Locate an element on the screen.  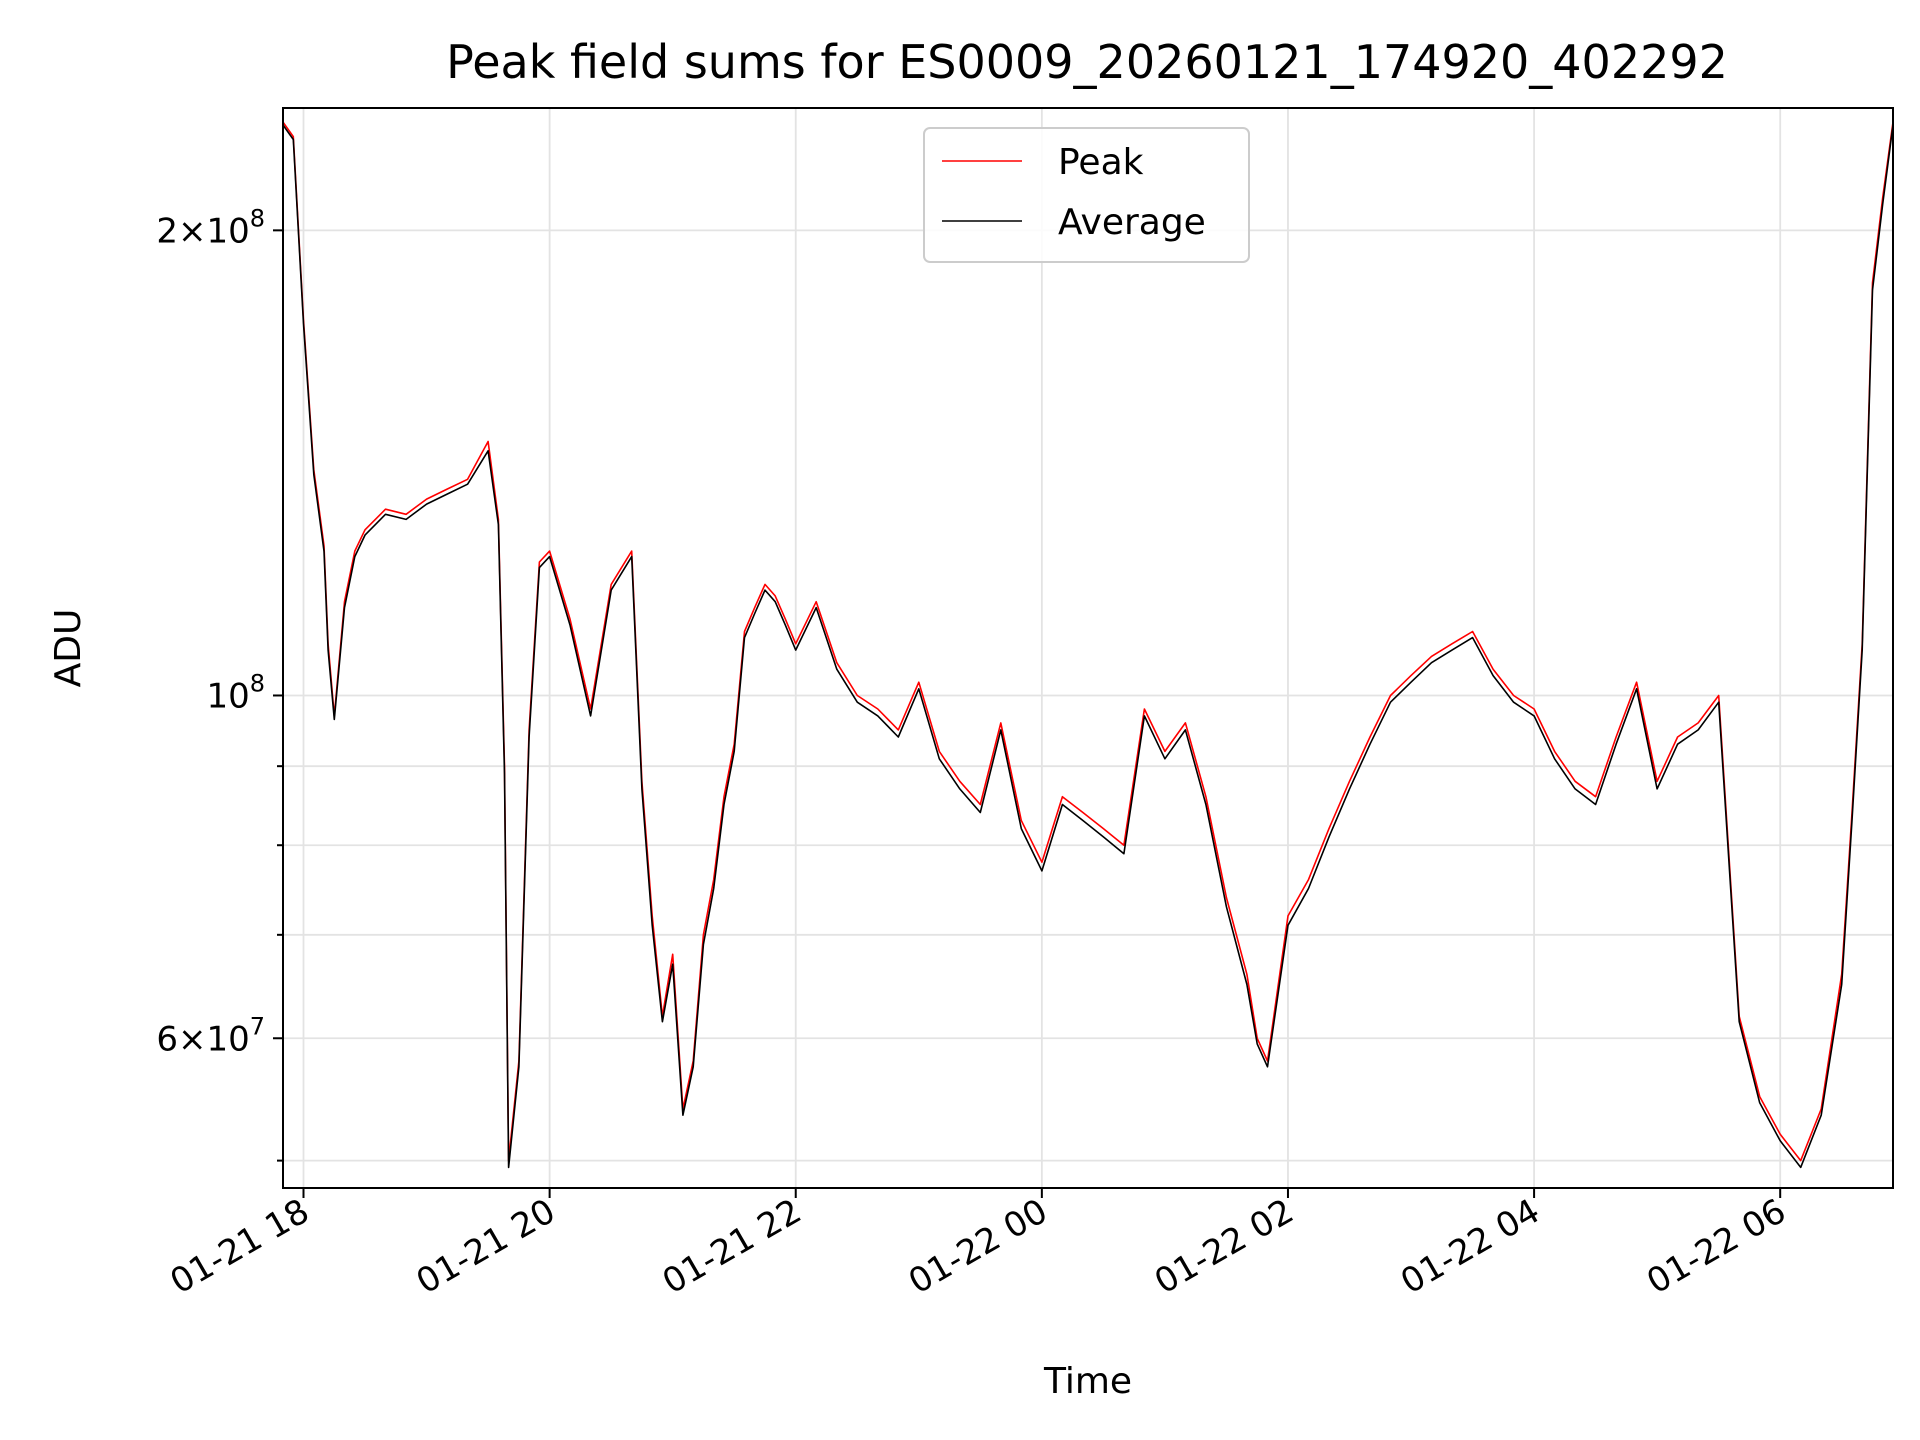
x-axis-label: Time is located at coordinates (1087, 1381).